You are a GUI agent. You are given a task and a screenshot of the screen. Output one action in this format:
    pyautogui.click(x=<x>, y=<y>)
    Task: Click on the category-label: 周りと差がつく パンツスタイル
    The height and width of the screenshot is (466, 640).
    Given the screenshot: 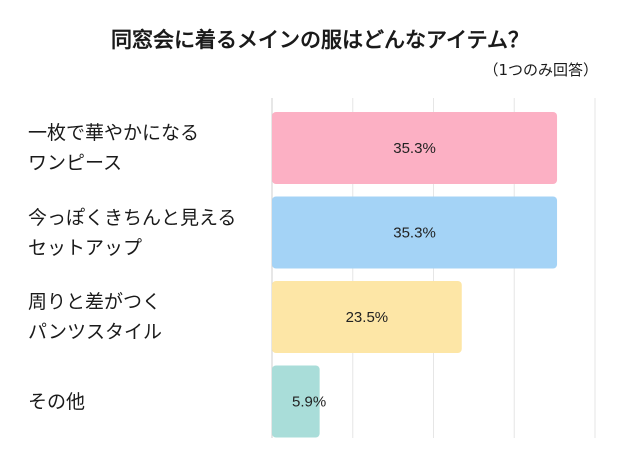 What is the action you would take?
    pyautogui.click(x=95, y=317)
    